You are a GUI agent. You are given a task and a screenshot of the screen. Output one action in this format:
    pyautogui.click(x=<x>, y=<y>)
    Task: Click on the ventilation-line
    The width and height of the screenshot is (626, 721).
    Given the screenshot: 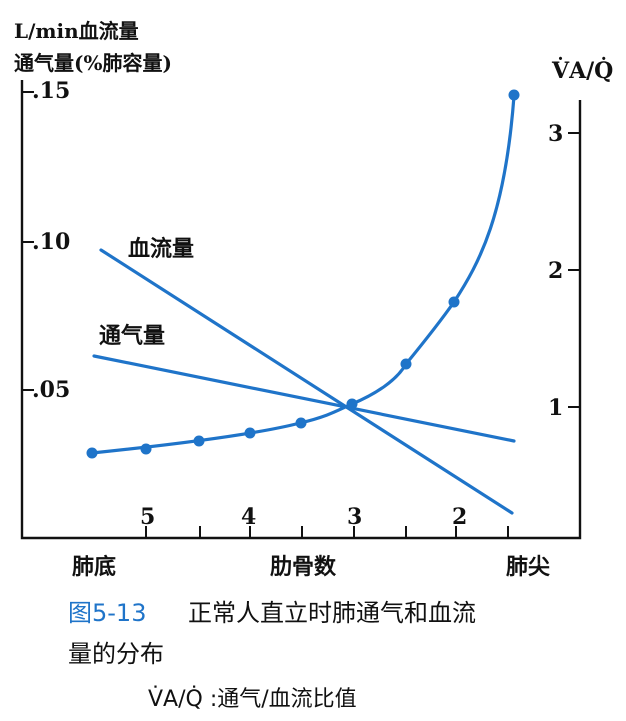 What is the action you would take?
    pyautogui.click(x=304, y=398)
    